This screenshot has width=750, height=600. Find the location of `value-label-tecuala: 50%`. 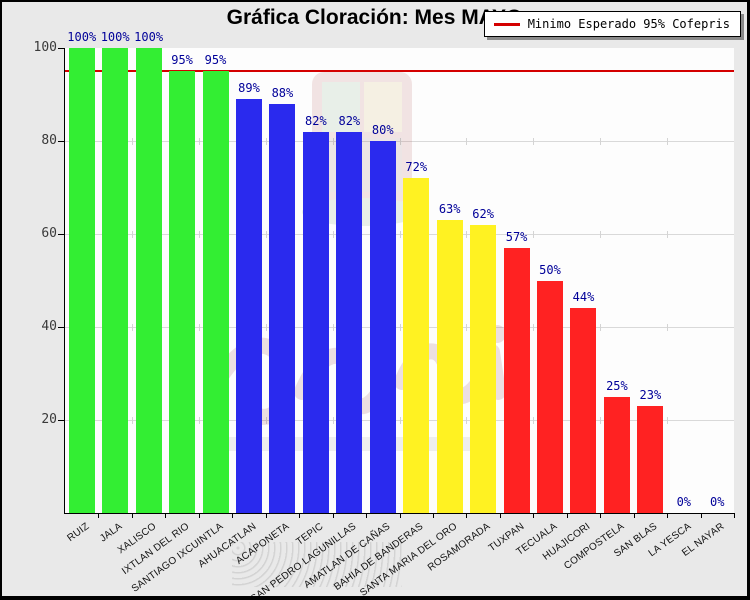

value-label-tecuala: 50% is located at coordinates (550, 269).